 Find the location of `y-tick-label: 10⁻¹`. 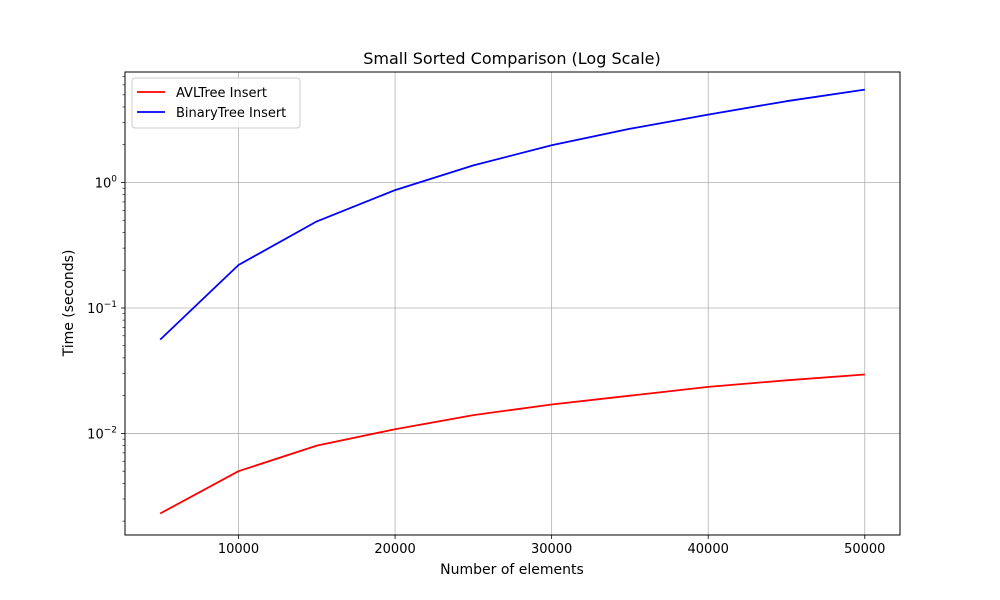

y-tick-label: 10⁻¹ is located at coordinates (102, 308).